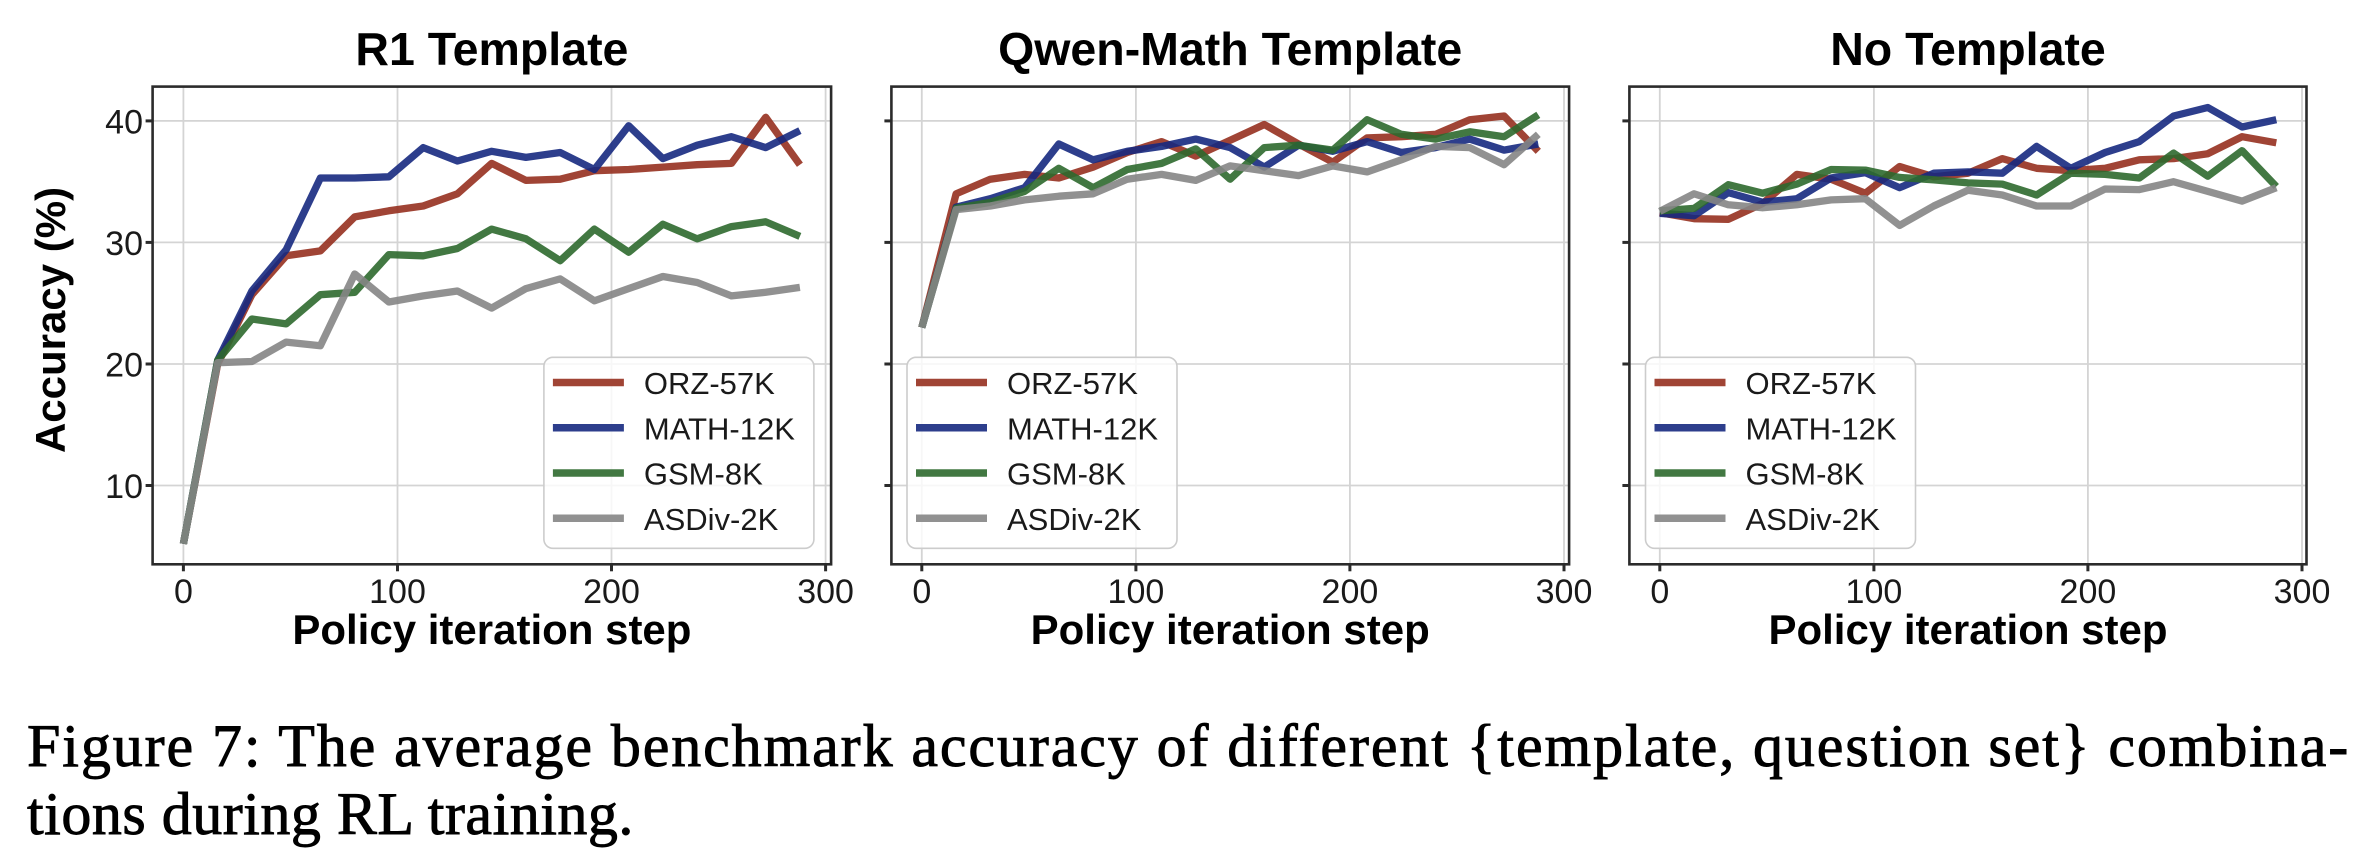 The width and height of the screenshot is (2374, 859). What do you see at coordinates (50, 320) in the screenshot?
I see `svg-text: Accuracy (%)` at bounding box center [50, 320].